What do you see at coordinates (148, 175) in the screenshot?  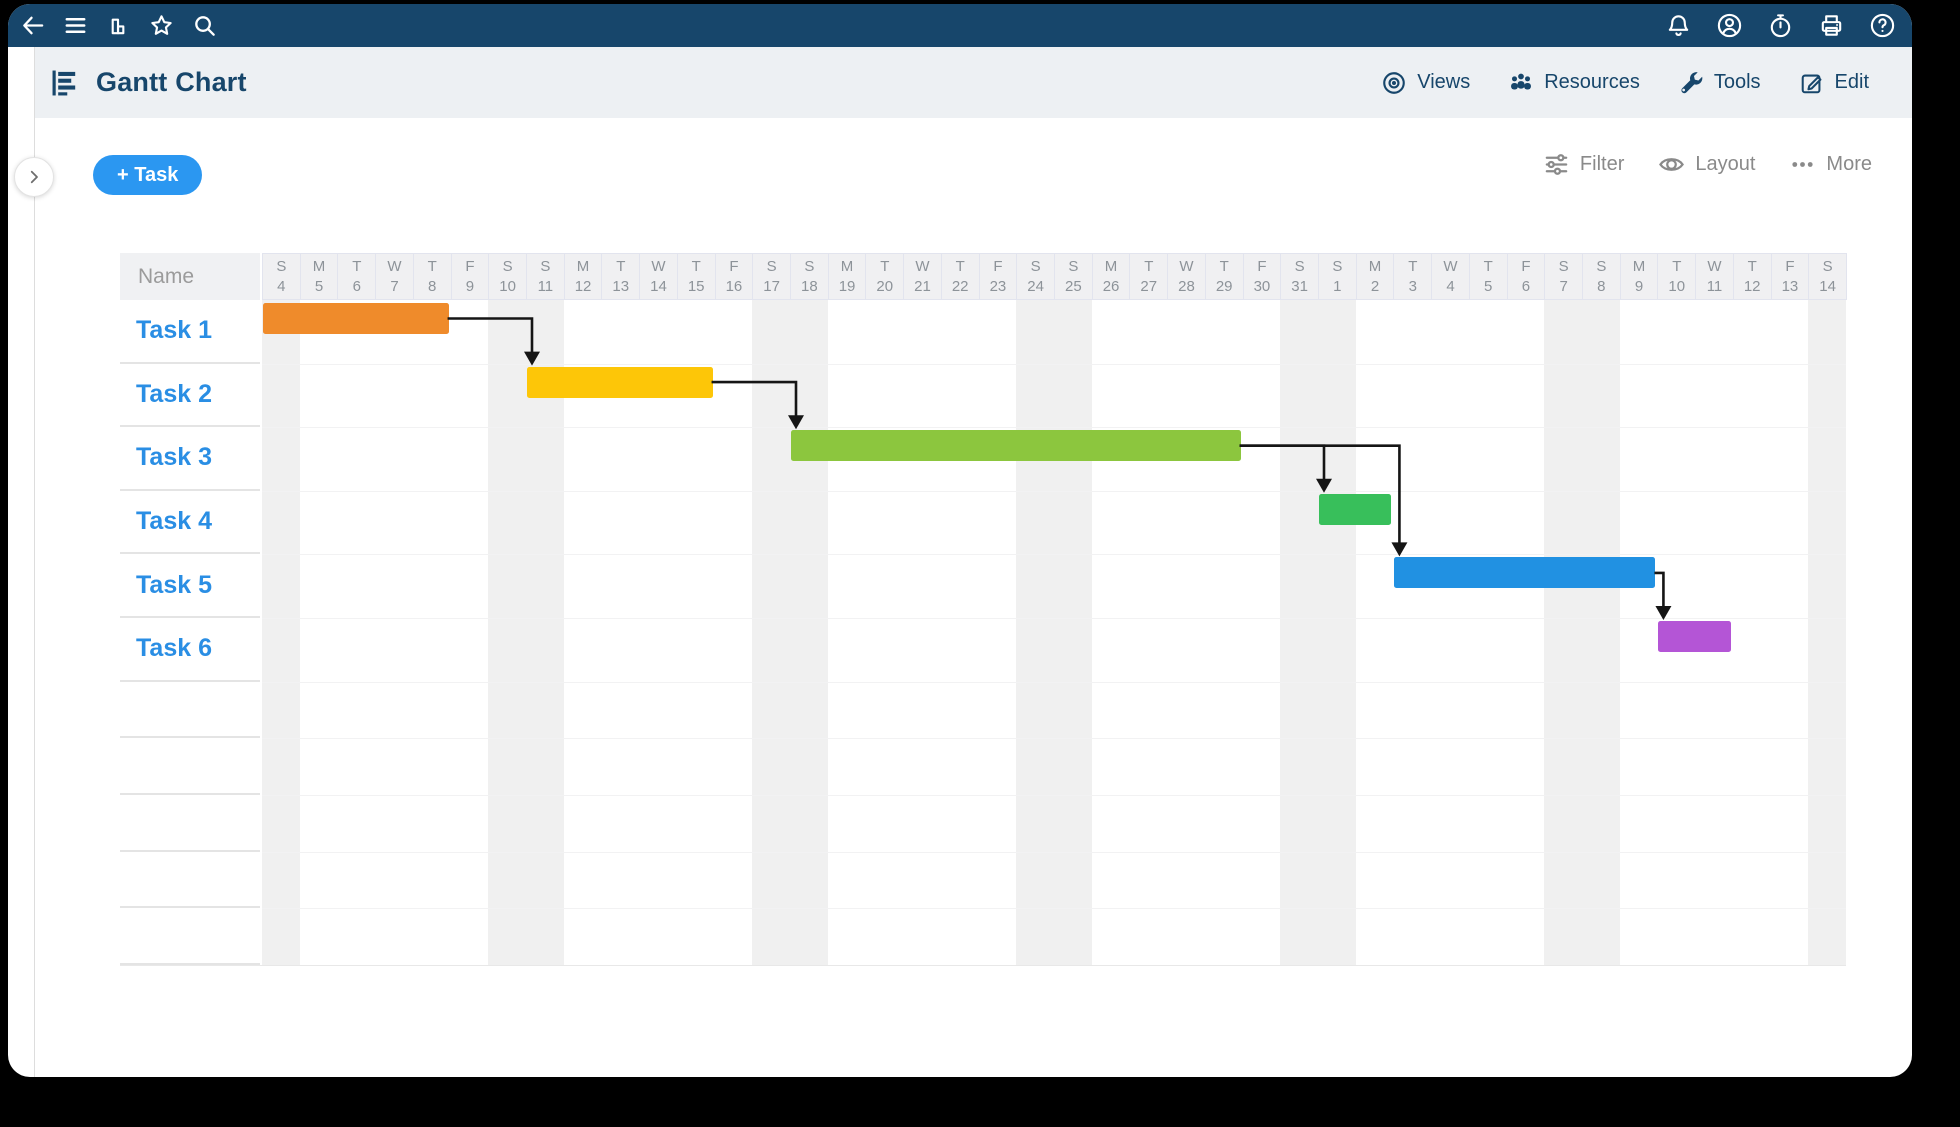 I see `add-task-button: + Task` at bounding box center [148, 175].